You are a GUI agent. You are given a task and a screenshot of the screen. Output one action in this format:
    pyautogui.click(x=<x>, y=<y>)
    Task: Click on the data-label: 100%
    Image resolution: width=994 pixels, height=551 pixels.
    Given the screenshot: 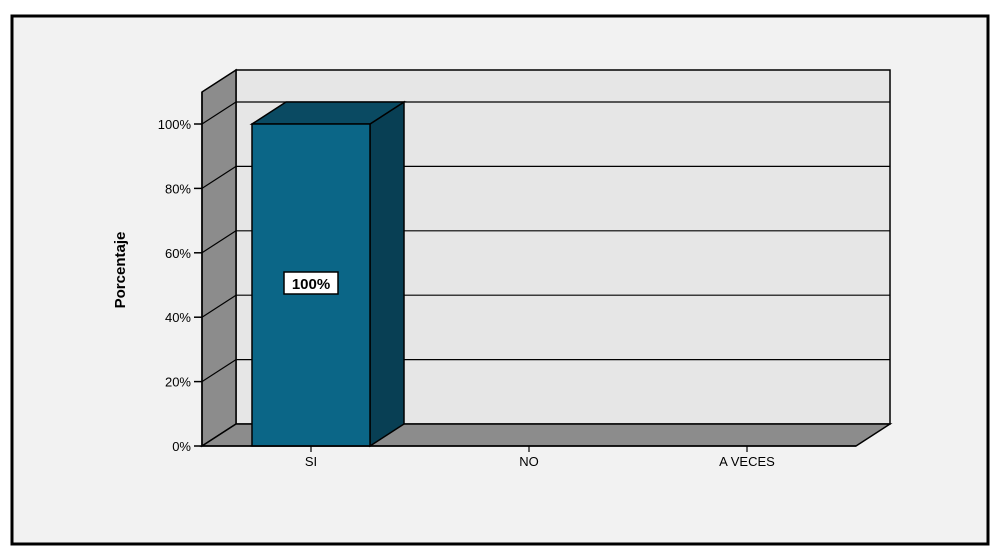 What is the action you would take?
    pyautogui.click(x=311, y=284)
    